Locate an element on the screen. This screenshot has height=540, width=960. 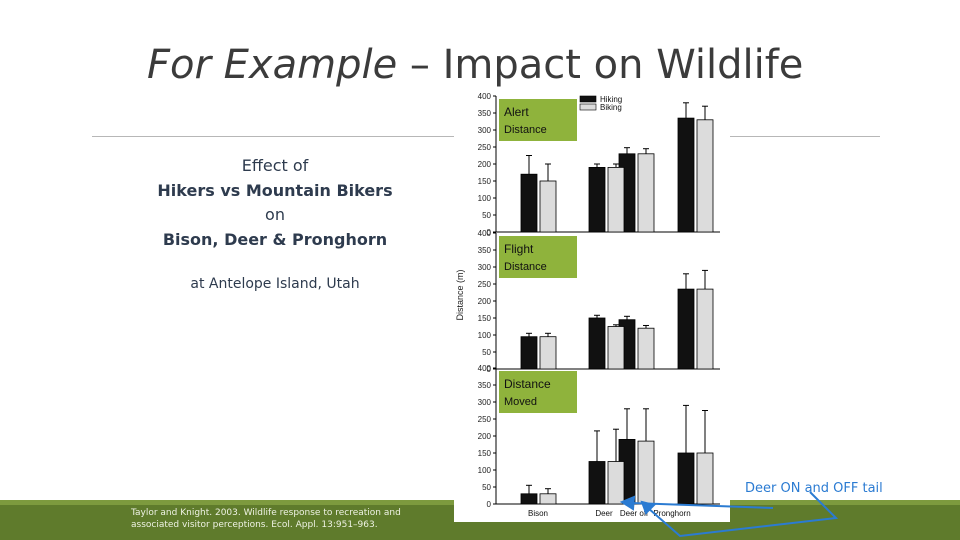
panel-label-line1: Alert is located at coordinates (516, 112).